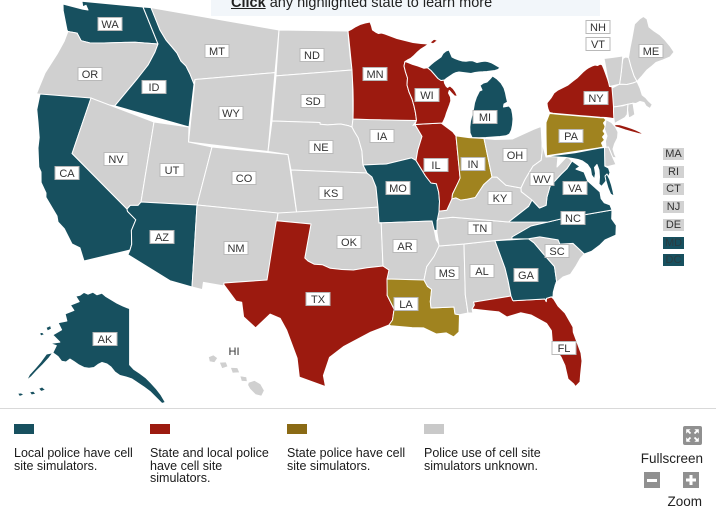 Image resolution: width=716 pixels, height=511 pixels. Describe the element at coordinates (651, 52) in the screenshot. I see `svg-text: ME` at that location.